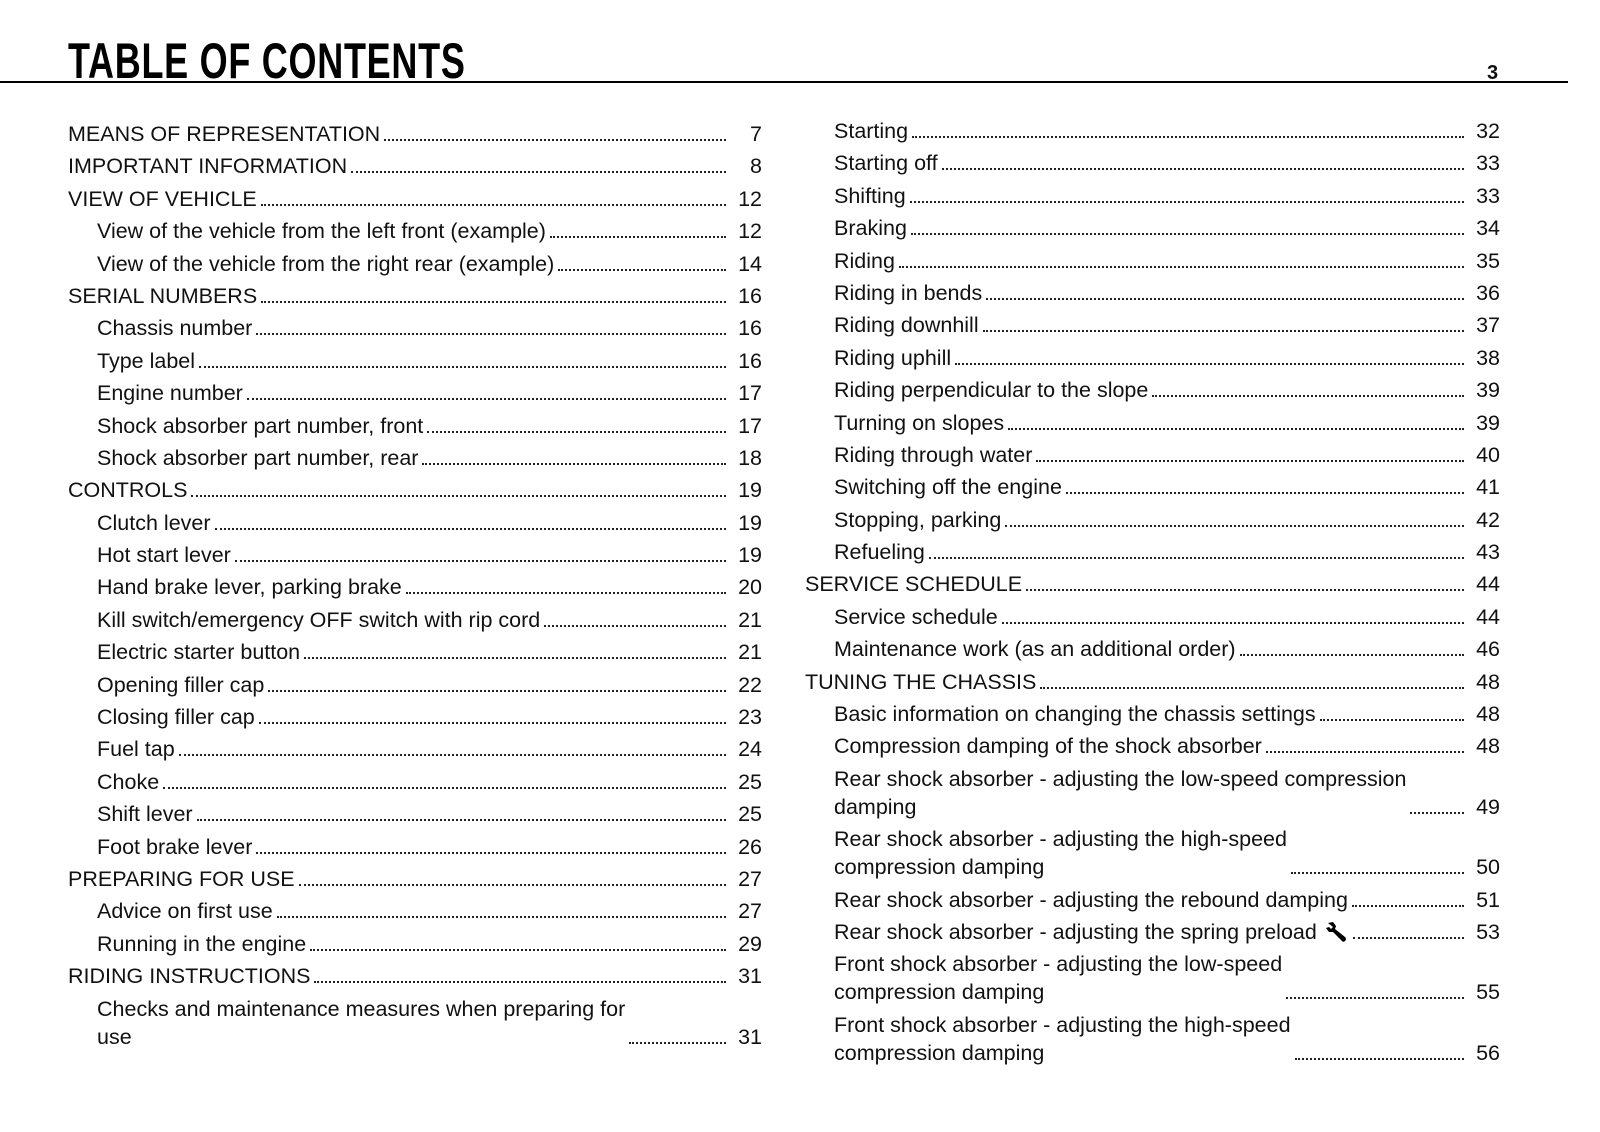 This screenshot has height=1132, width=1600. Describe the element at coordinates (1152, 682) in the screenshot. I see `toc-section-entry: TUNING THE CHASSIS 48` at that location.